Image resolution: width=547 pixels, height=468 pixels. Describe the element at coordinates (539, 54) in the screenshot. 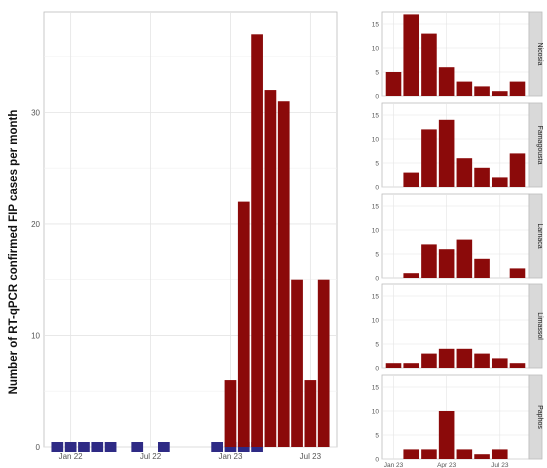

I see `facet-strip-label: Nicosia` at that location.